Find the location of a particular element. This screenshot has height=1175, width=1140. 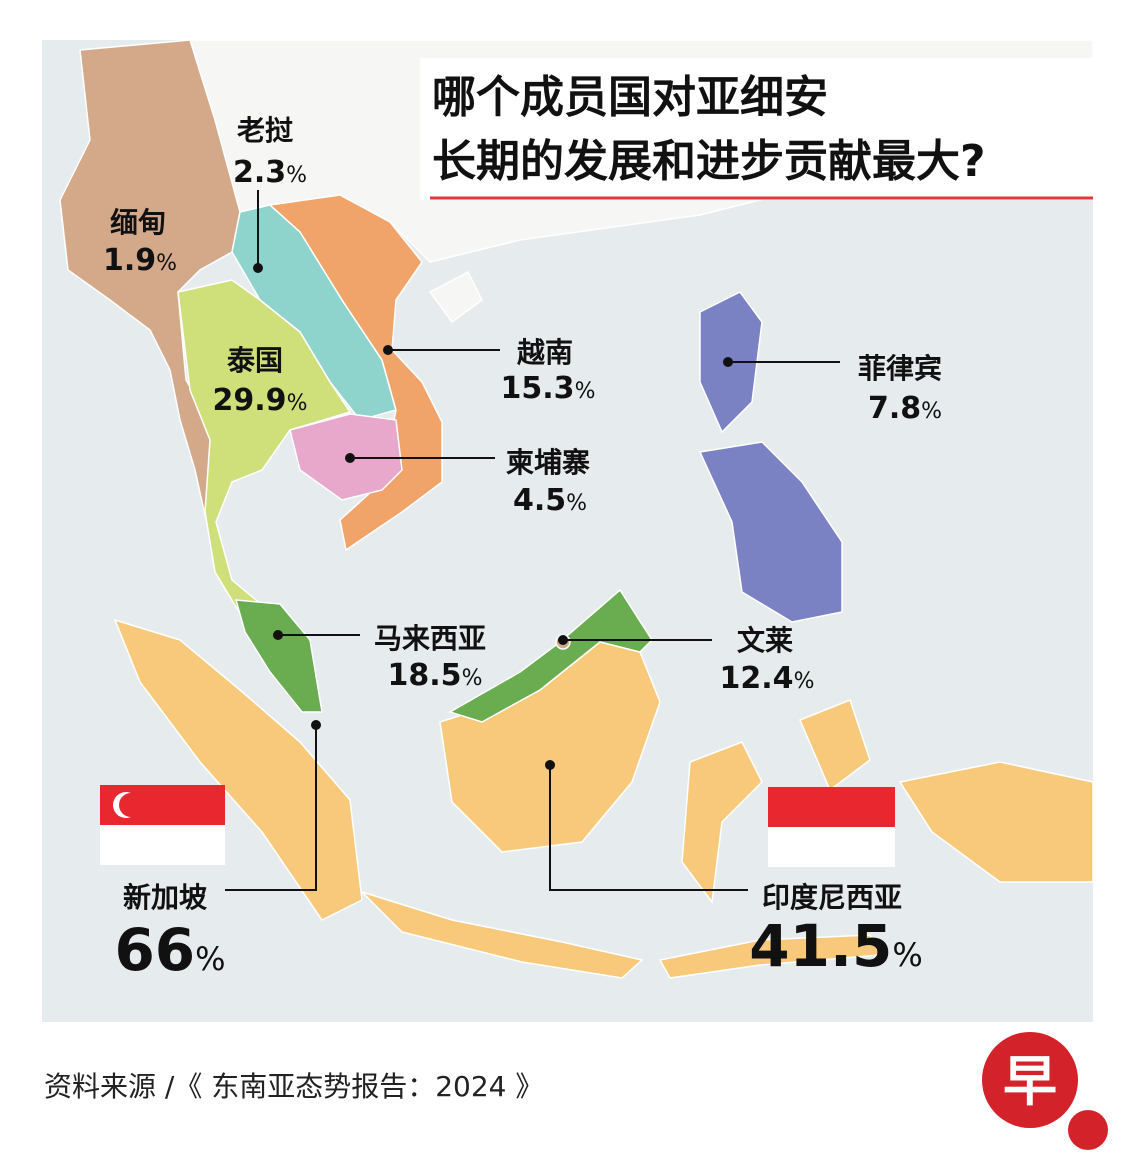

java is located at coordinates (502, 935).